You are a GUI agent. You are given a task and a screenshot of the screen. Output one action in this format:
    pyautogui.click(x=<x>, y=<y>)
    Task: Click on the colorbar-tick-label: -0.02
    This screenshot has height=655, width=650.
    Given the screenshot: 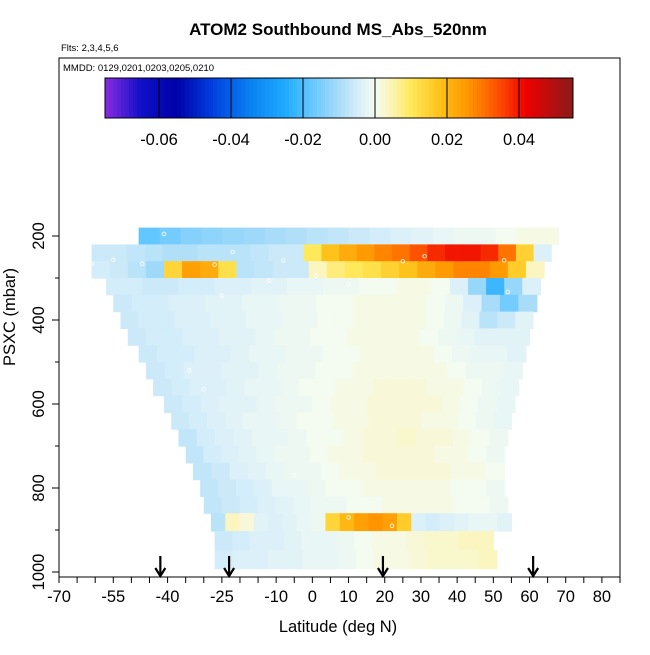 What is the action you would take?
    pyautogui.click(x=303, y=140)
    